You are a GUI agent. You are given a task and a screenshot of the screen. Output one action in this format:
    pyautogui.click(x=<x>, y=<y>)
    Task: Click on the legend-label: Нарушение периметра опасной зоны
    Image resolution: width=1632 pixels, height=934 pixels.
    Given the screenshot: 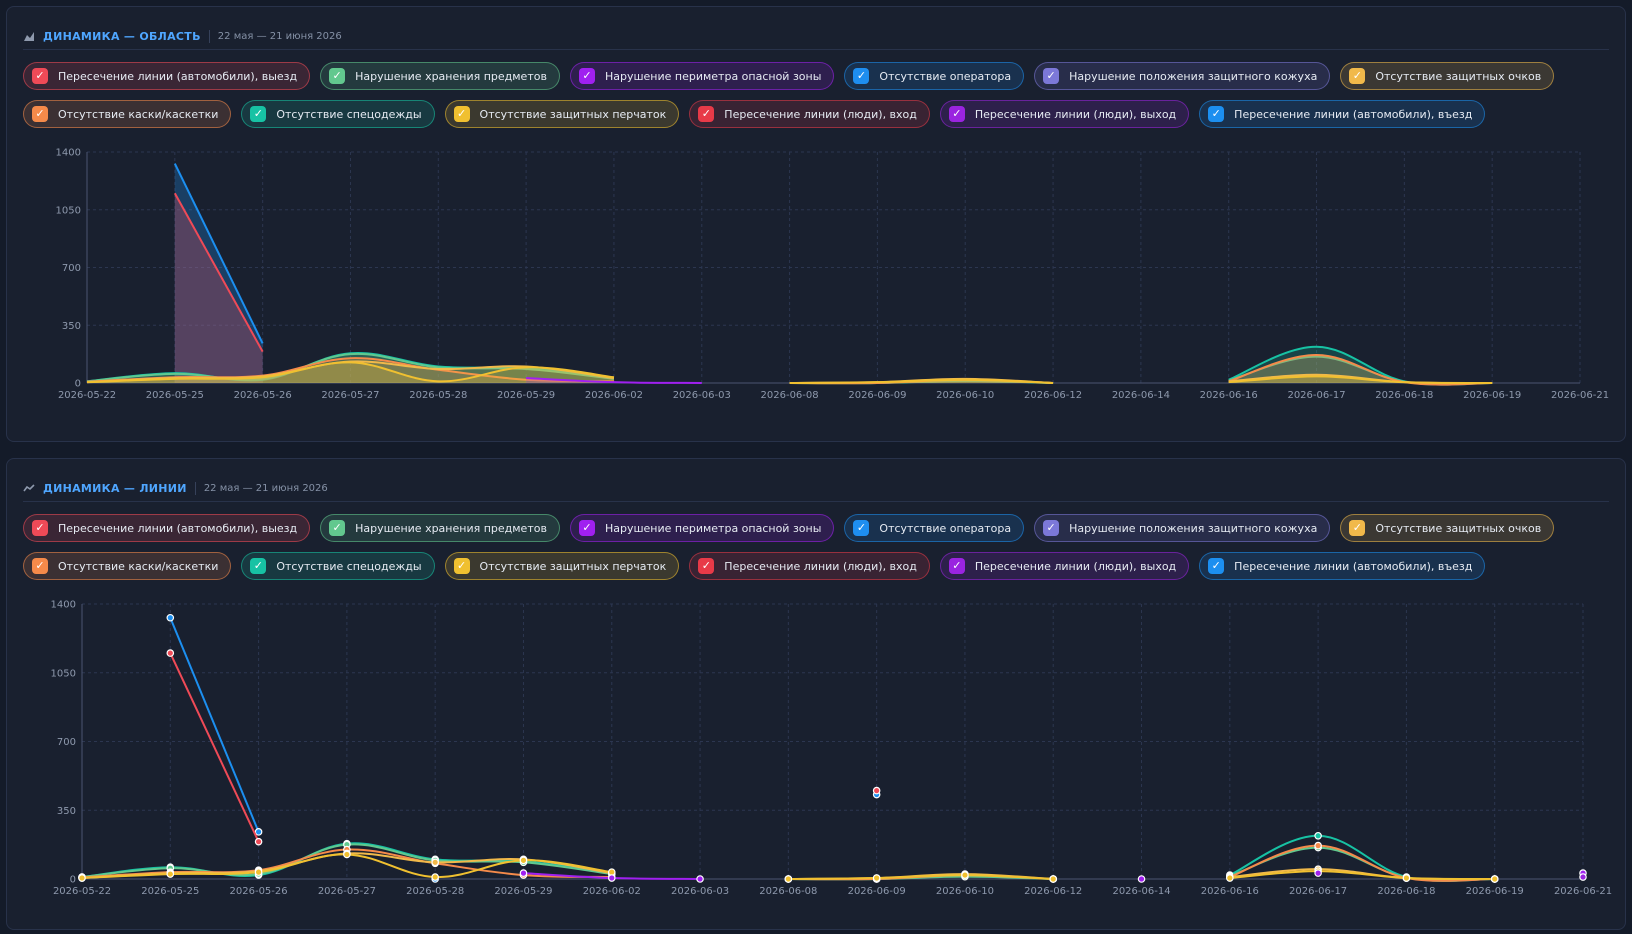 What is the action you would take?
    pyautogui.click(x=713, y=528)
    